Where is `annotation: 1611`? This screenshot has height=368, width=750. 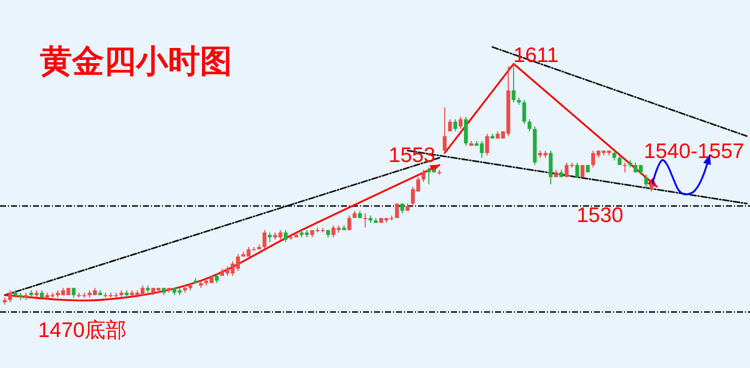
annotation: 1611 is located at coordinates (536, 55).